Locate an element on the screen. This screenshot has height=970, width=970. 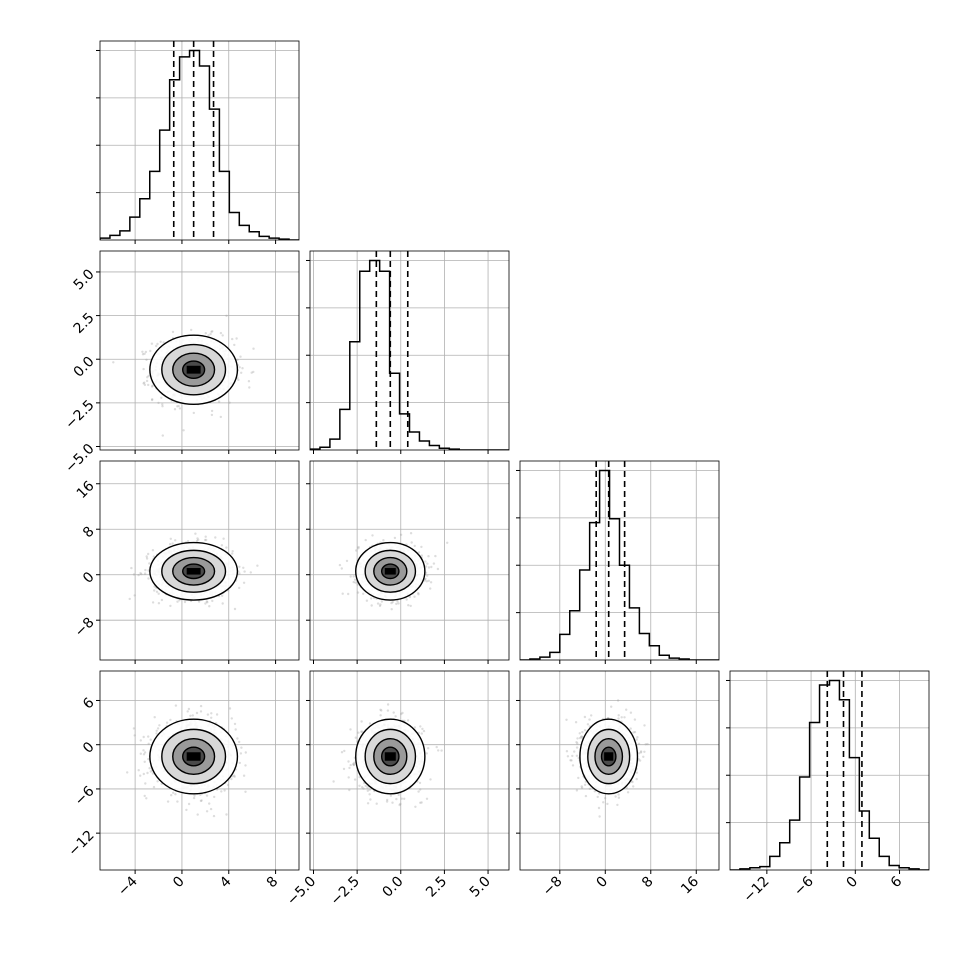
y-tick-label: 8 is located at coordinates (89, 533).